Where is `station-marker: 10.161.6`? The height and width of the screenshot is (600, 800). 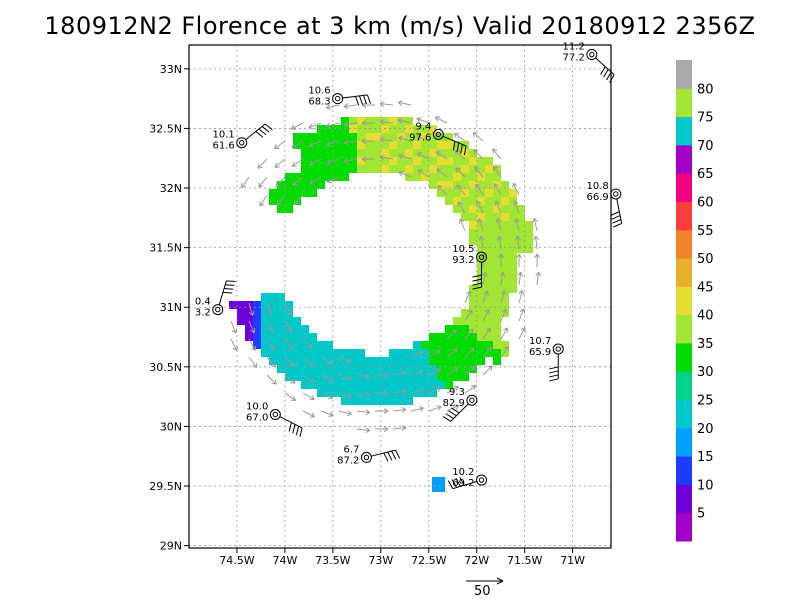 station-marker: 10.161.6 is located at coordinates (242, 137).